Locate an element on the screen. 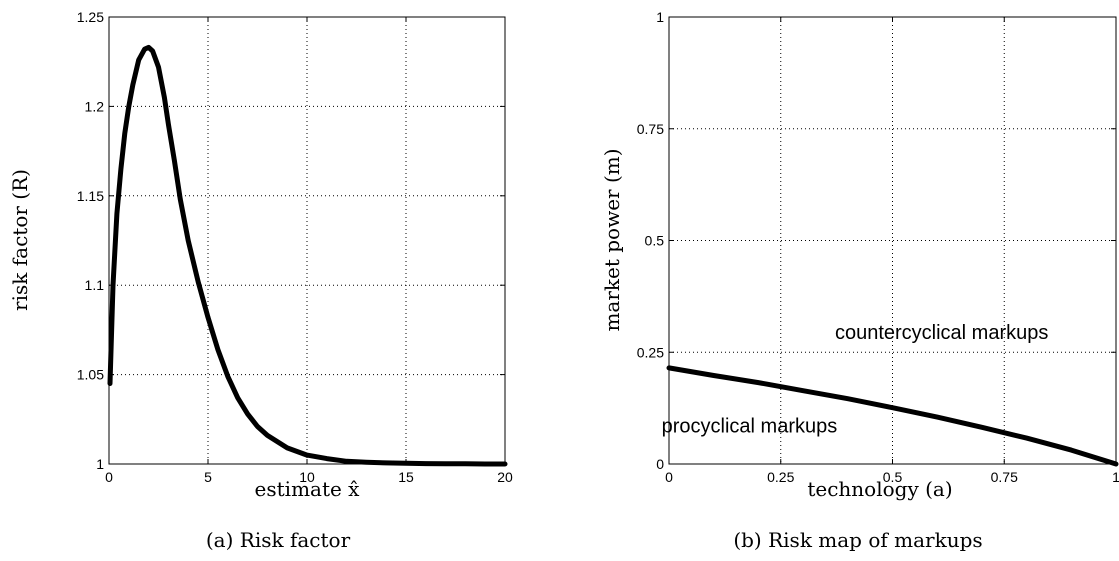 The image size is (1119, 561). y-tick-label-b: 1 is located at coordinates (660, 17).